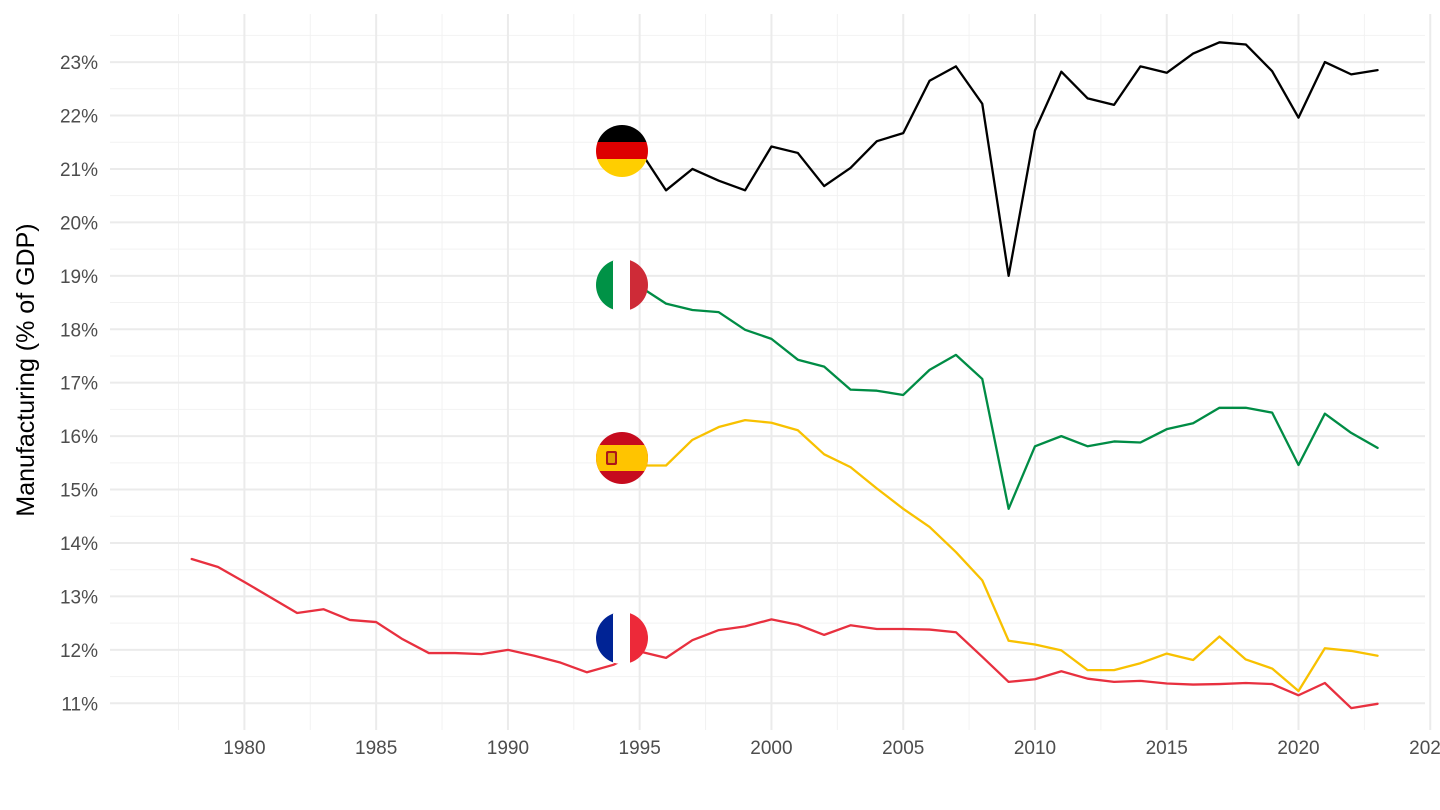  I want to click on germany-flag-icon, so click(622, 151).